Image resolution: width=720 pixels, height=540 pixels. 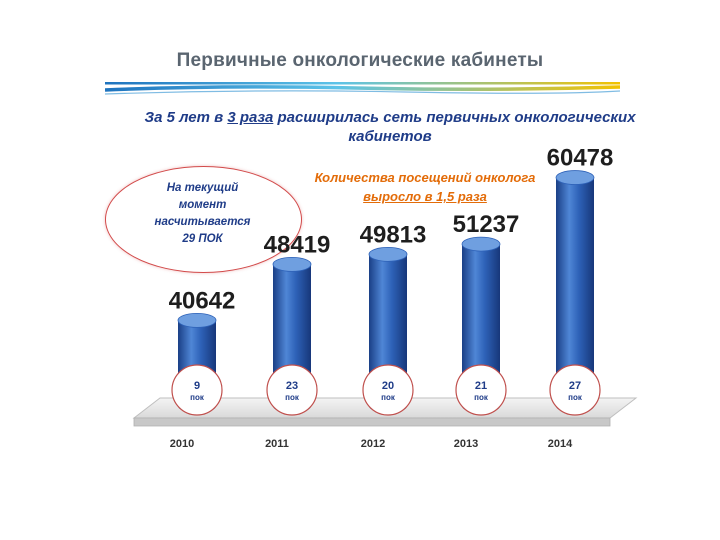 What do you see at coordinates (373, 444) in the screenshot?
I see `x-tick-label: 2012` at bounding box center [373, 444].